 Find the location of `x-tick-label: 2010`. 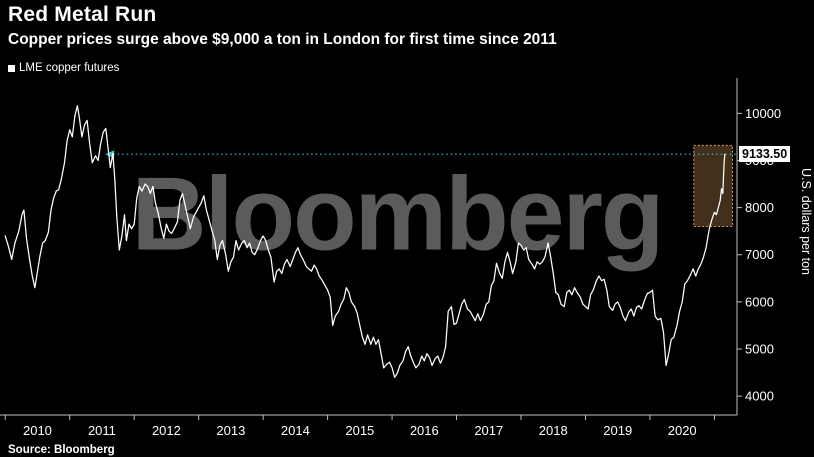

x-tick-label: 2010 is located at coordinates (37, 430).